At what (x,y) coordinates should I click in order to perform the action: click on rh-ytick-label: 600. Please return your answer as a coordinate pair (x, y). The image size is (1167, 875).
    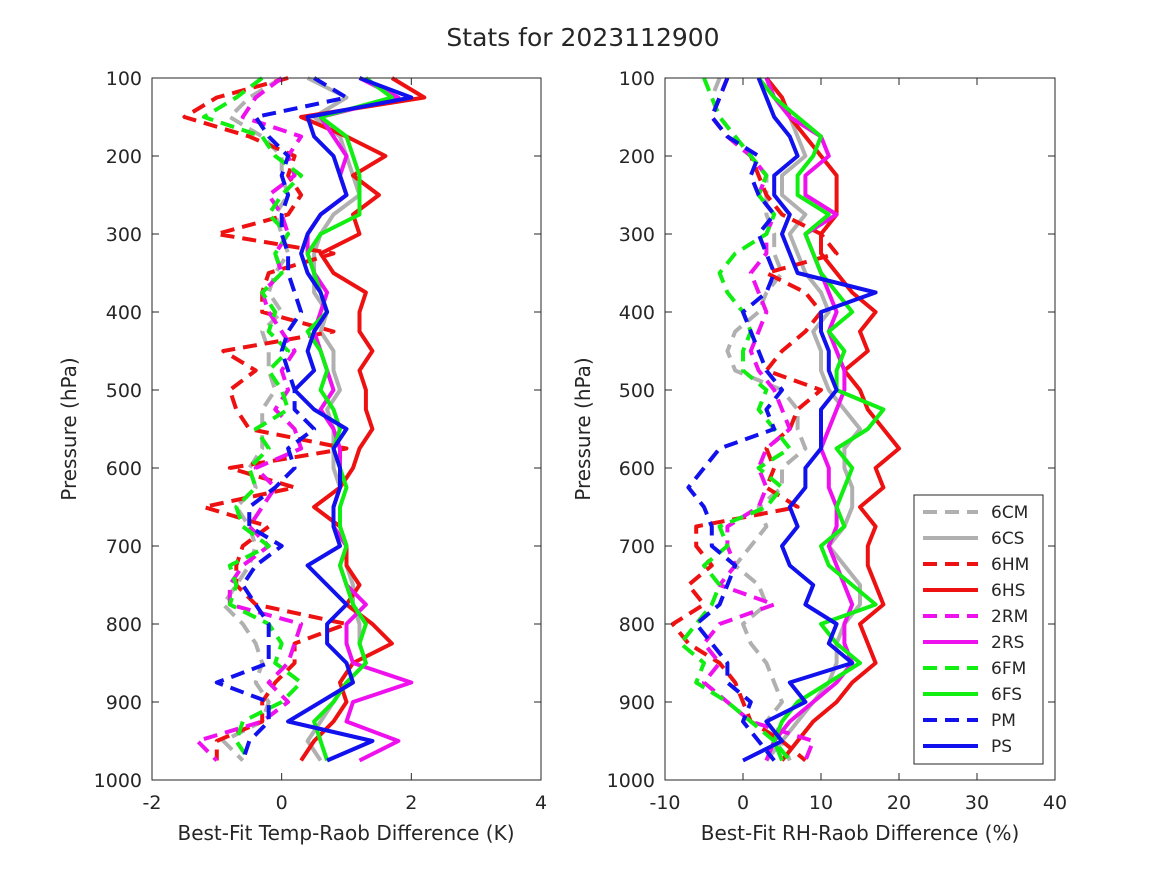
    Looking at the image, I should click on (637, 469).